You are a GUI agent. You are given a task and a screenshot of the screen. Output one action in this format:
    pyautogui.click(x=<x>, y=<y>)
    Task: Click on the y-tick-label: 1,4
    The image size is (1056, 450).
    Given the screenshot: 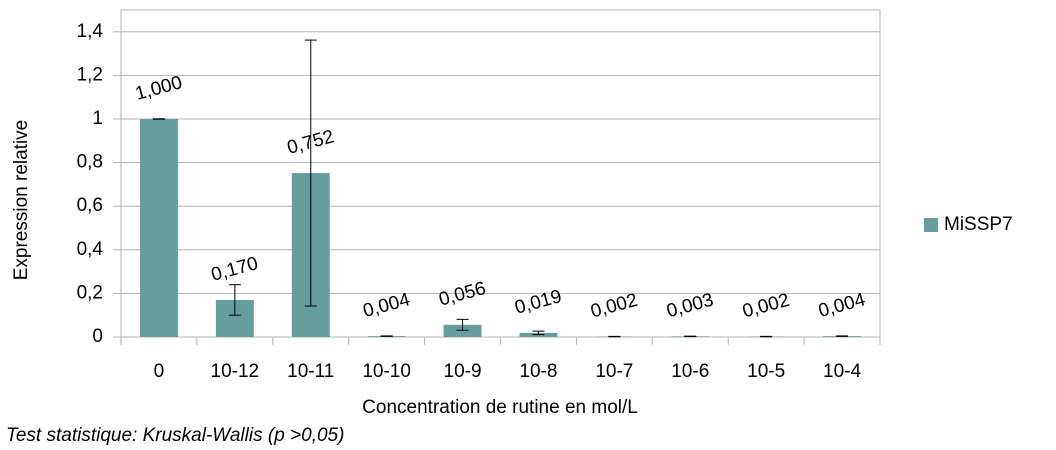 What is the action you would take?
    pyautogui.click(x=90, y=31)
    